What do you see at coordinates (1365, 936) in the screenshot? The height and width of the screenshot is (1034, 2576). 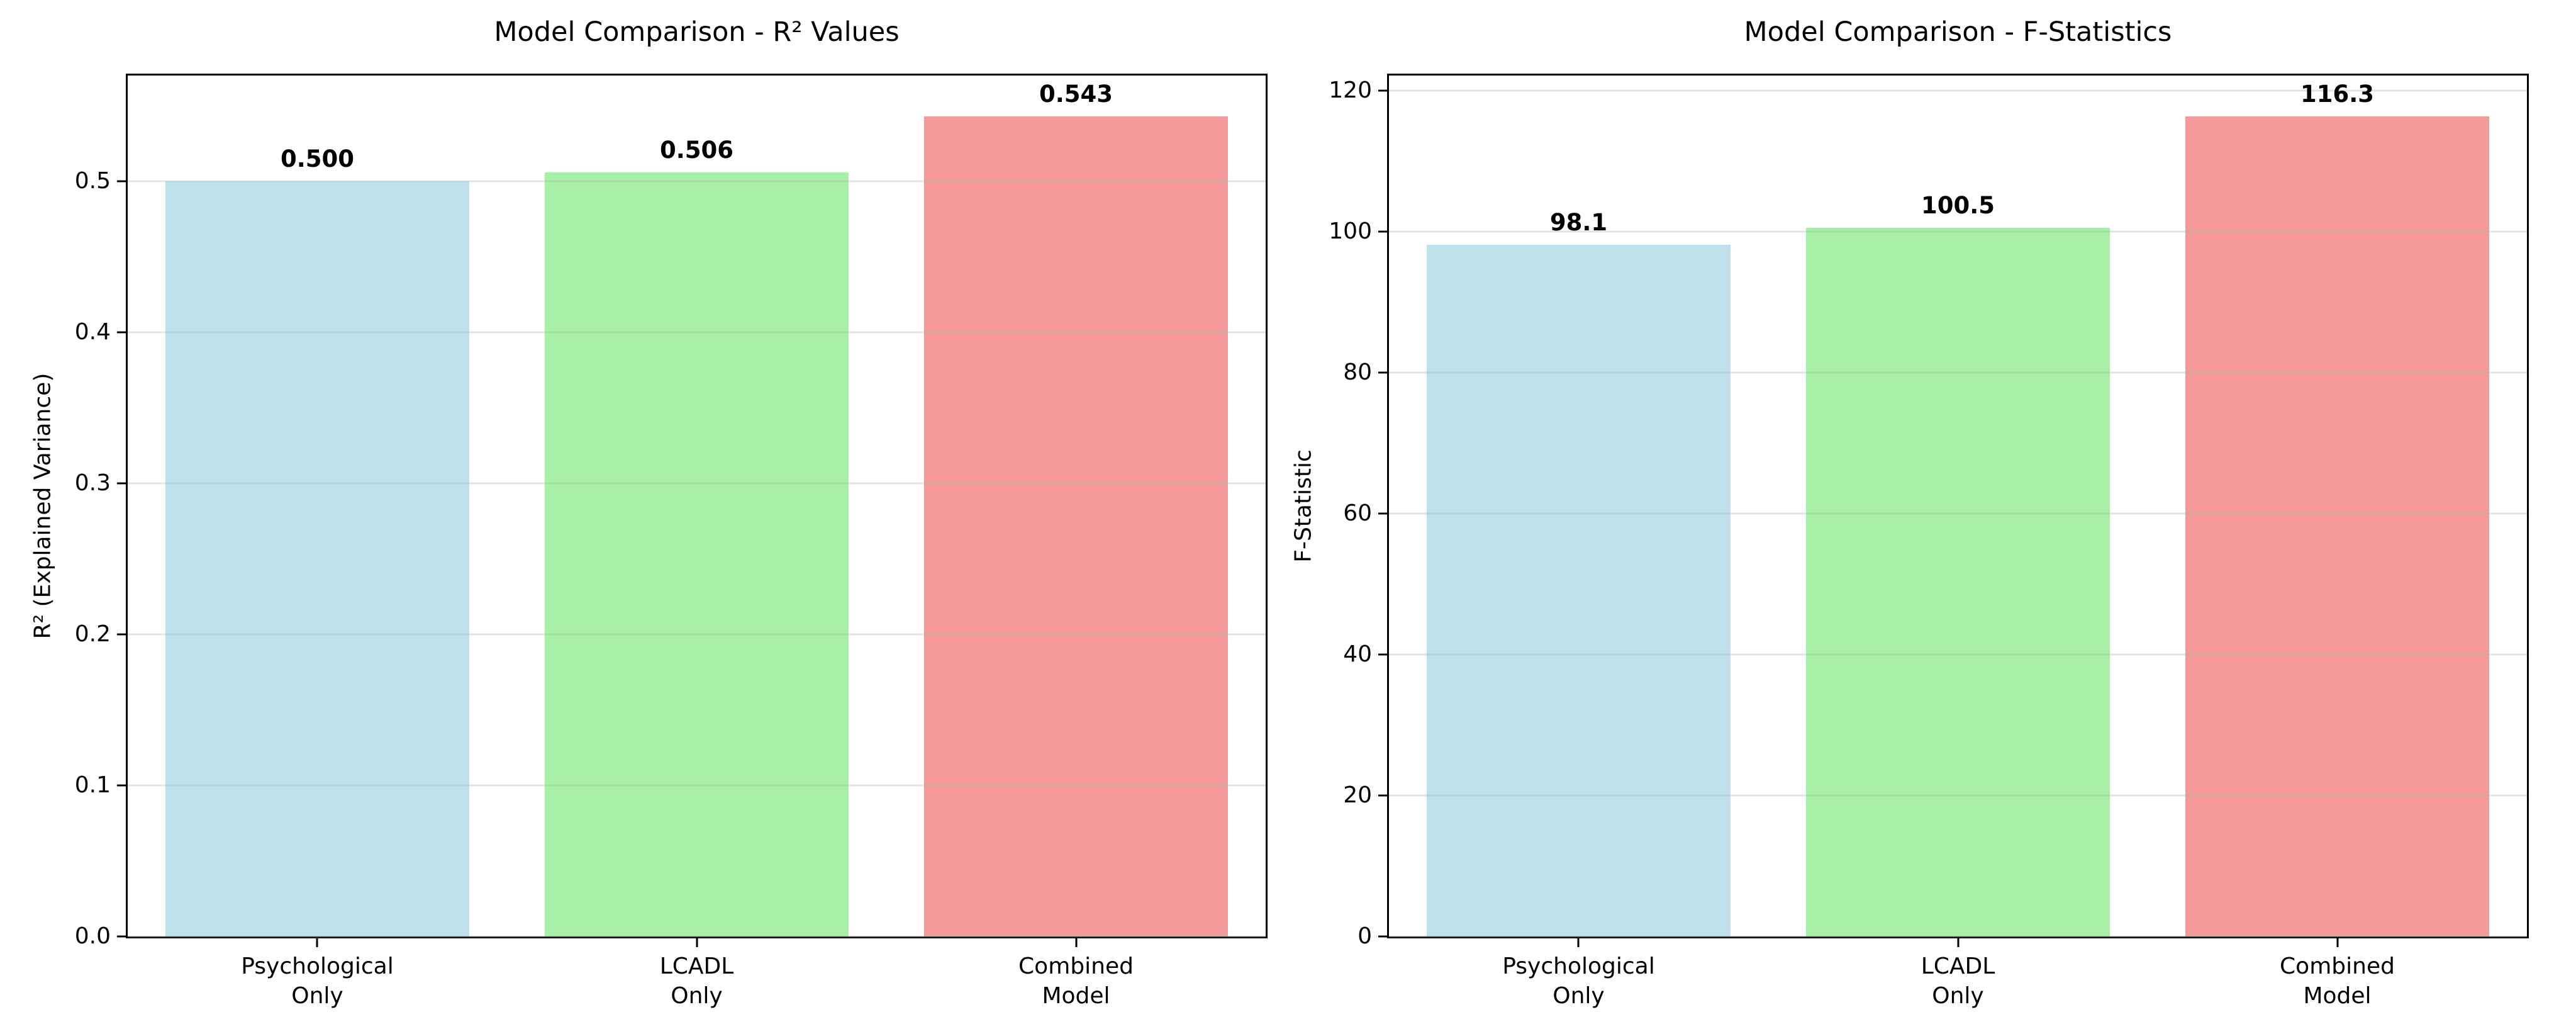 I see `y-tick-label: 0` at bounding box center [1365, 936].